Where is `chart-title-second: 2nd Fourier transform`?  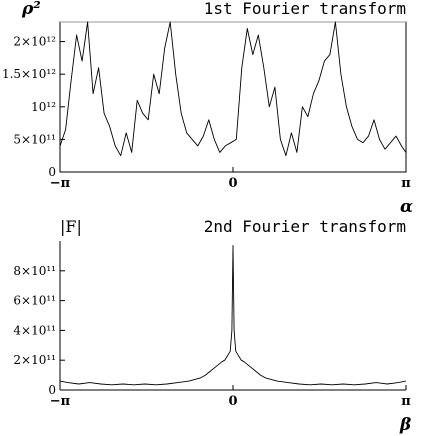 chart-title-second: 2nd Fourier transform is located at coordinates (305, 226).